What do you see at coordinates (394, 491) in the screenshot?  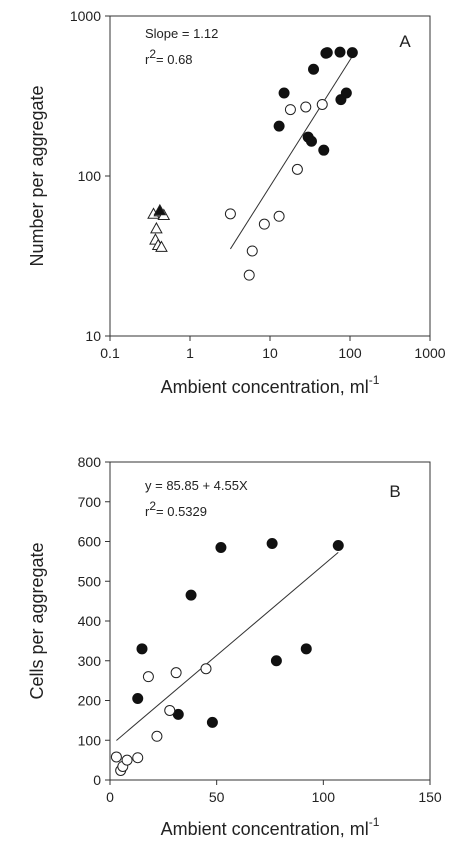 I see `panel-letter-b: B` at bounding box center [394, 491].